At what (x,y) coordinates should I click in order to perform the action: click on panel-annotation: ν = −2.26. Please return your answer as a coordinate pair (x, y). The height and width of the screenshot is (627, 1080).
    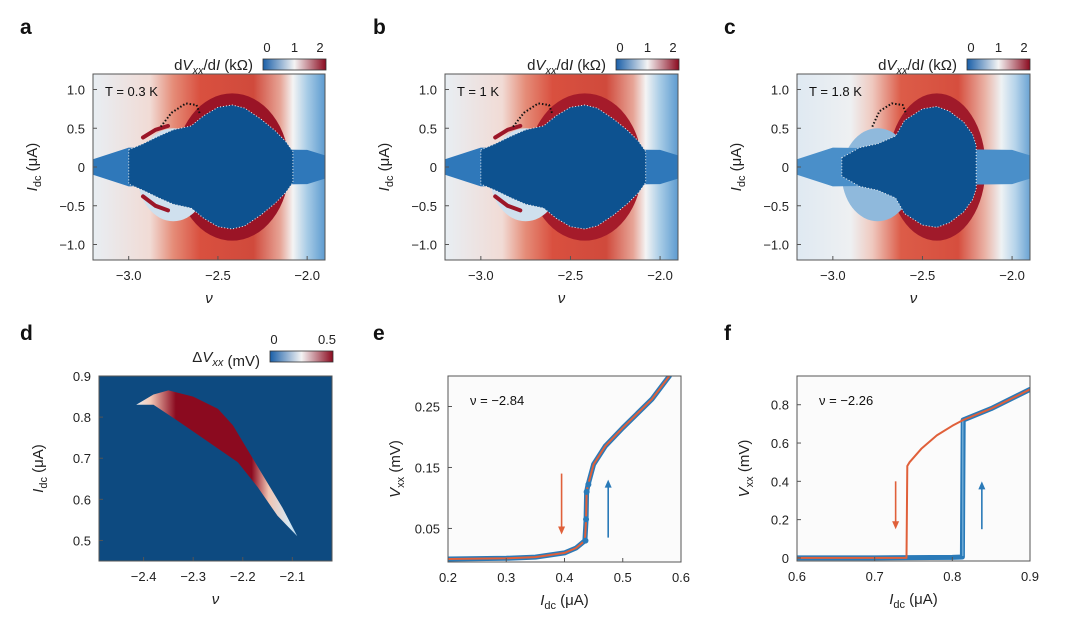
    Looking at the image, I should click on (846, 400).